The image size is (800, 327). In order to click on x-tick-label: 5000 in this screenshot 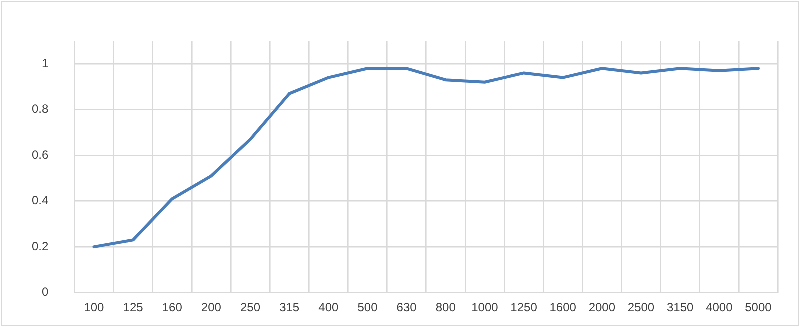, I will do `click(758, 307)`.